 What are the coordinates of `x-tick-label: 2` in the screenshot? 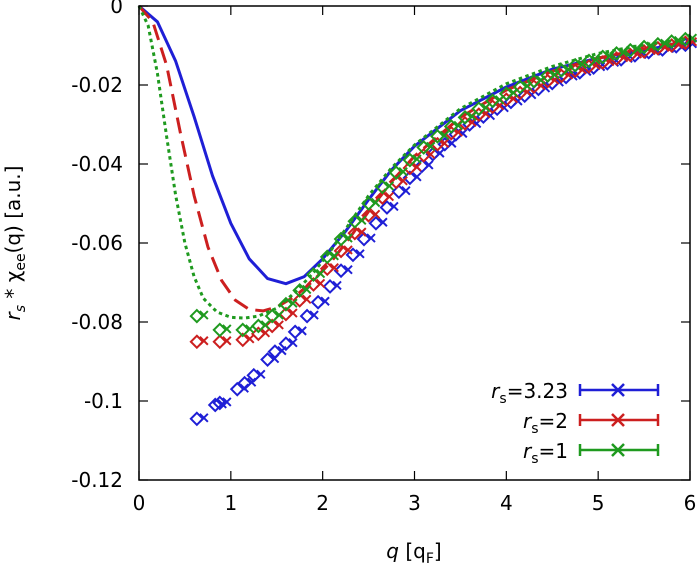 It's located at (322, 503).